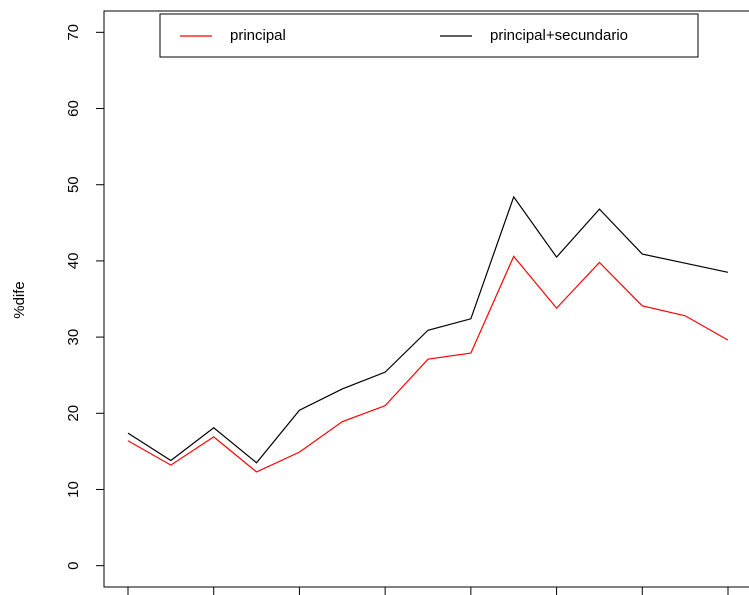 The height and width of the screenshot is (595, 749). Describe the element at coordinates (73, 32) in the screenshot. I see `y-tick-label: 70` at that location.